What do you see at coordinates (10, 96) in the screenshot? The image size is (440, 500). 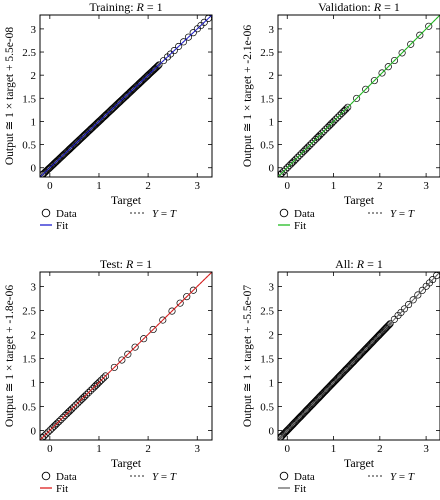 I see `y-axis-label: Output ≅ 1 × target + 5.5e-08` at bounding box center [10, 96].